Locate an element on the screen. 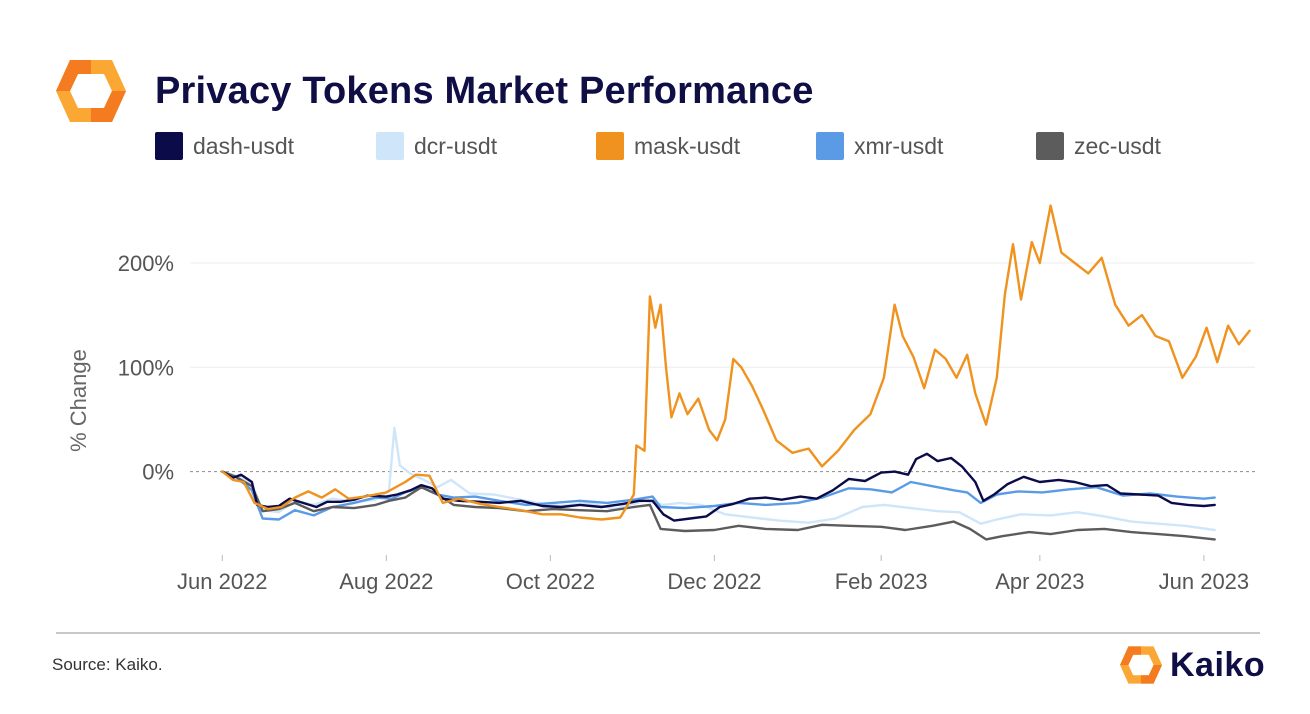 Image resolution: width=1310 pixels, height=714 pixels. legend-item-xmr: xmr-usdt is located at coordinates (879, 146).